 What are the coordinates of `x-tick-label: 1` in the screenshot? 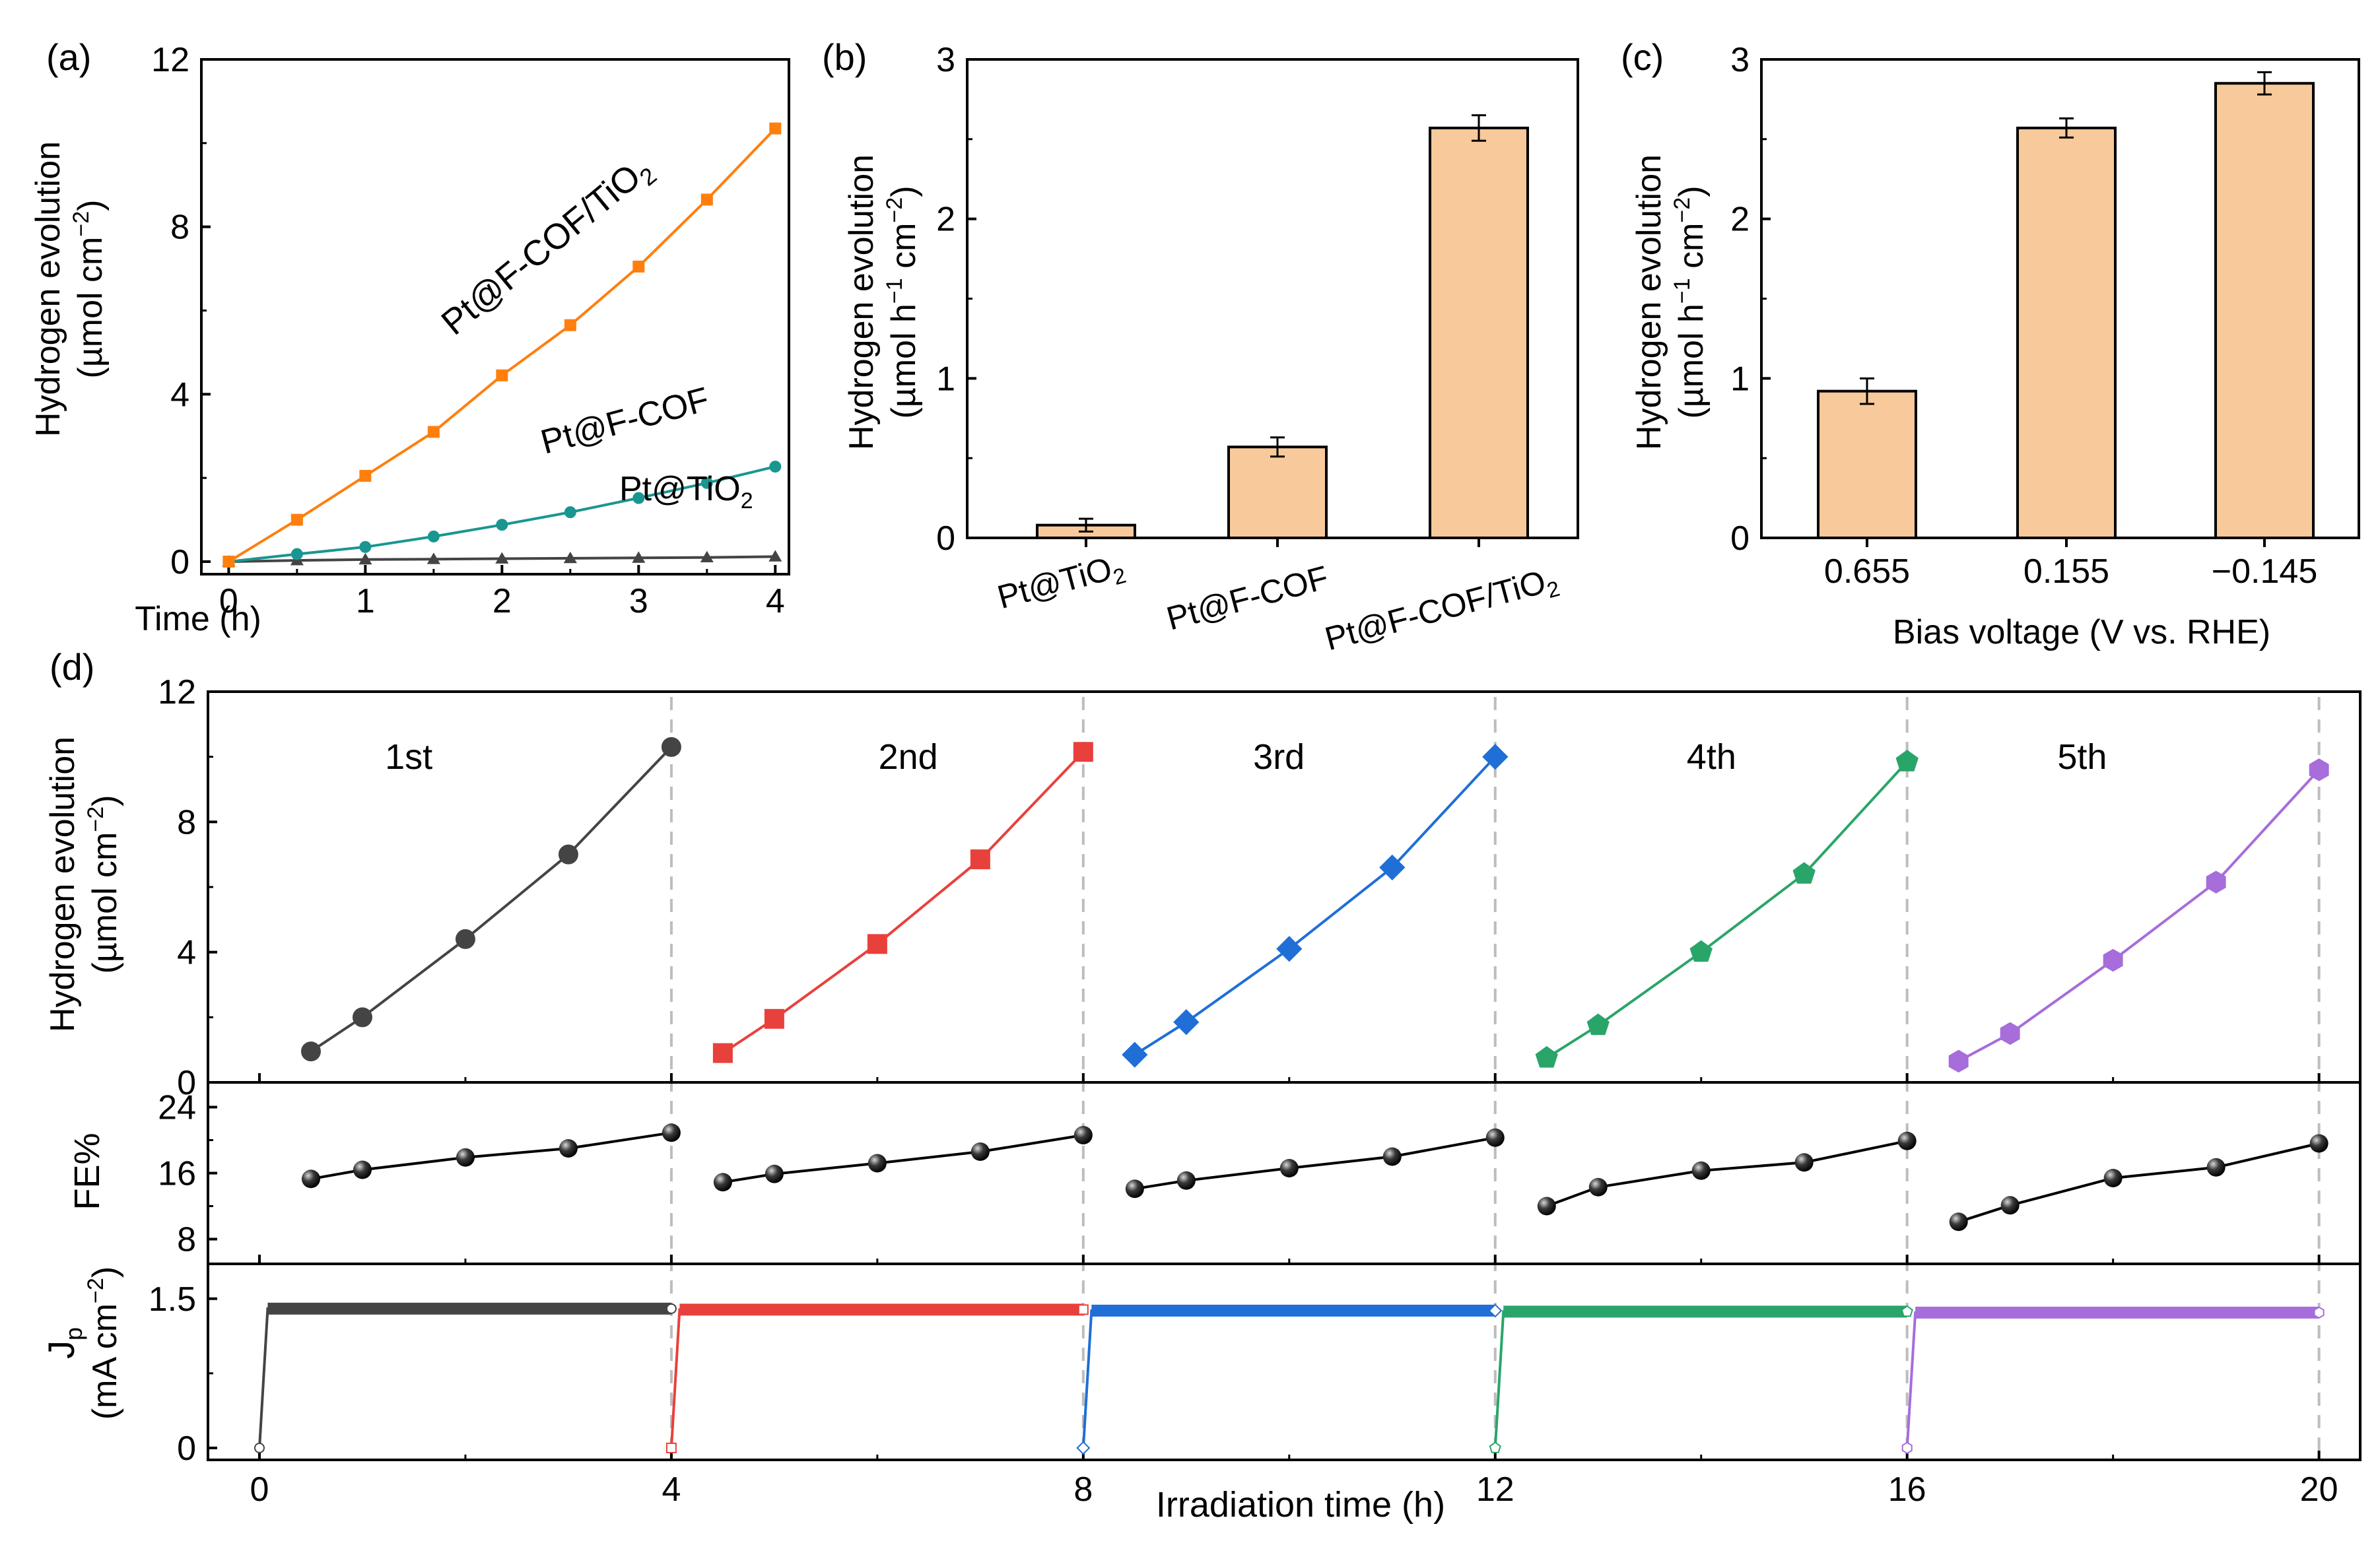 It's located at (365, 601).